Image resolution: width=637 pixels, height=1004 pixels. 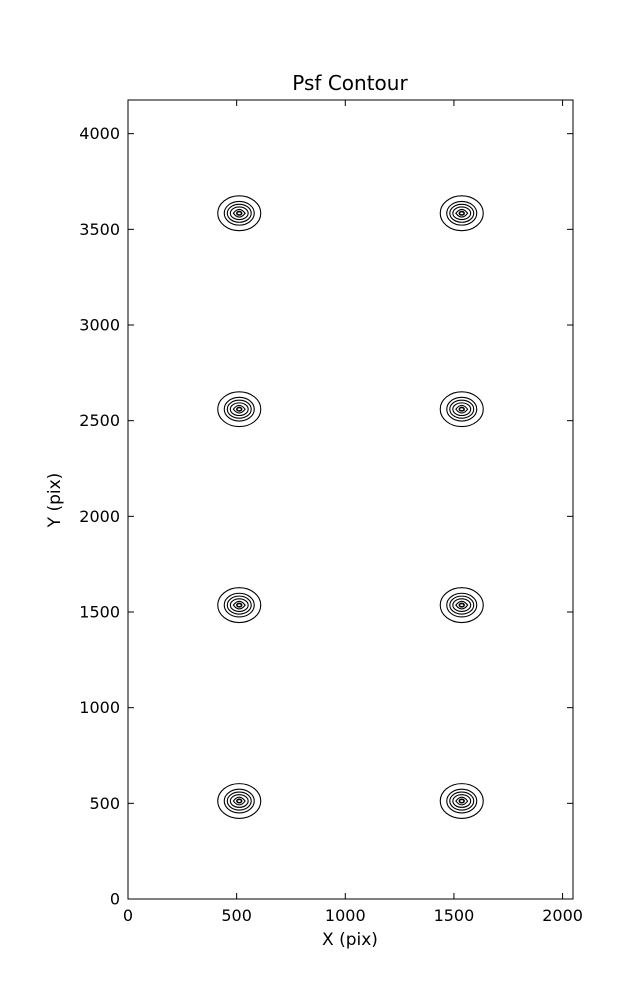 What do you see at coordinates (236, 915) in the screenshot?
I see `x-tick-label: 500` at bounding box center [236, 915].